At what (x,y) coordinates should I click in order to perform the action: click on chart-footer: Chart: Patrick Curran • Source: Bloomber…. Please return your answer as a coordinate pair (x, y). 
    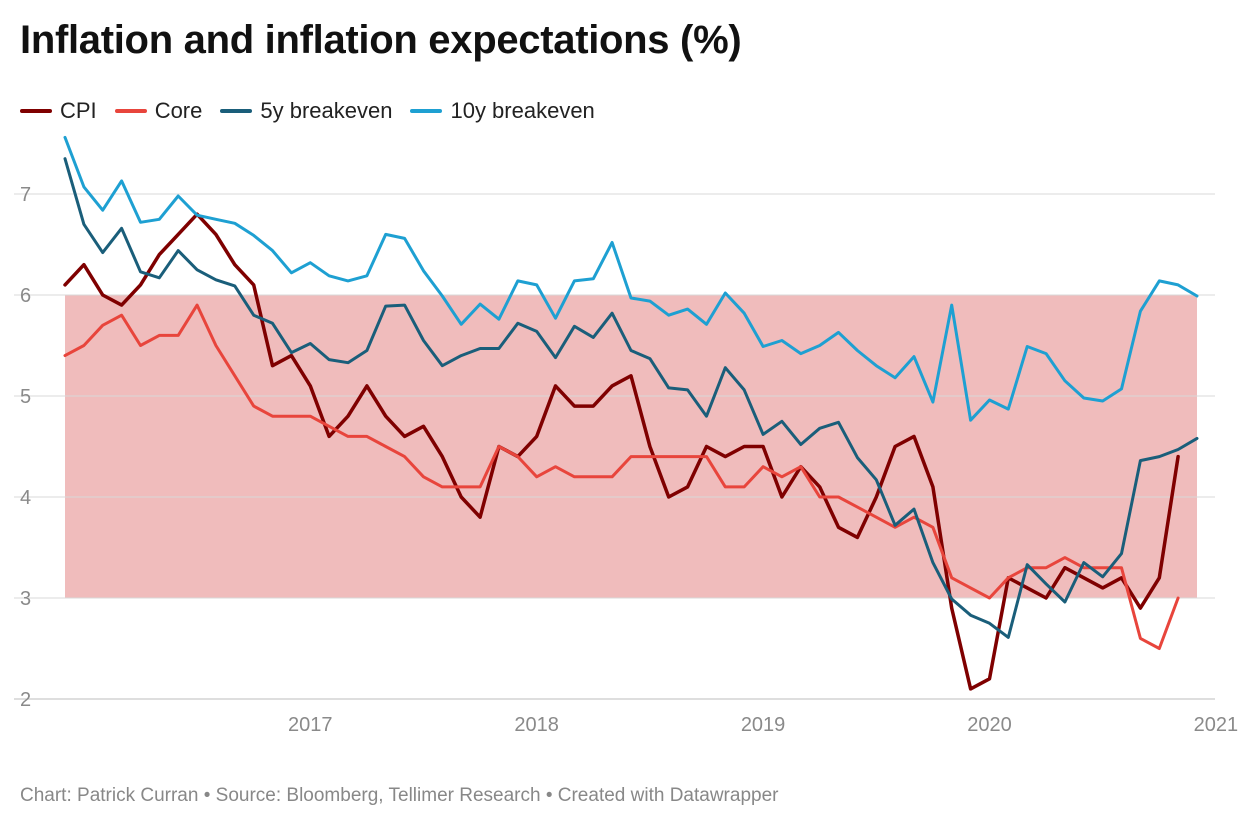
    Looking at the image, I should click on (399, 795).